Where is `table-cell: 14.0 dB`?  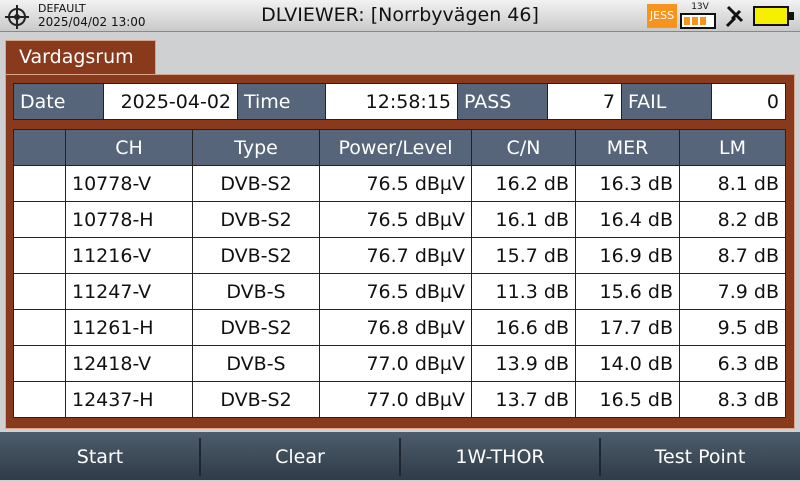
table-cell: 14.0 dB is located at coordinates (627, 363).